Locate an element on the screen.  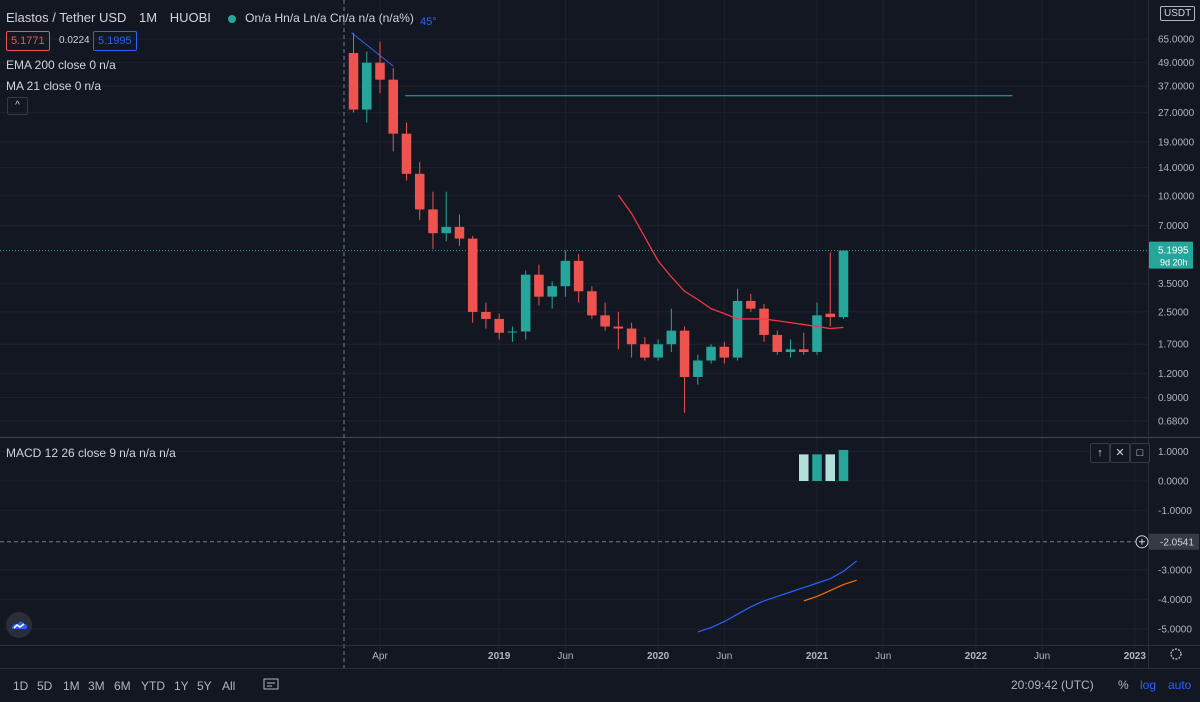
price-tick-label: 19.0000 is located at coordinates (1176, 143).